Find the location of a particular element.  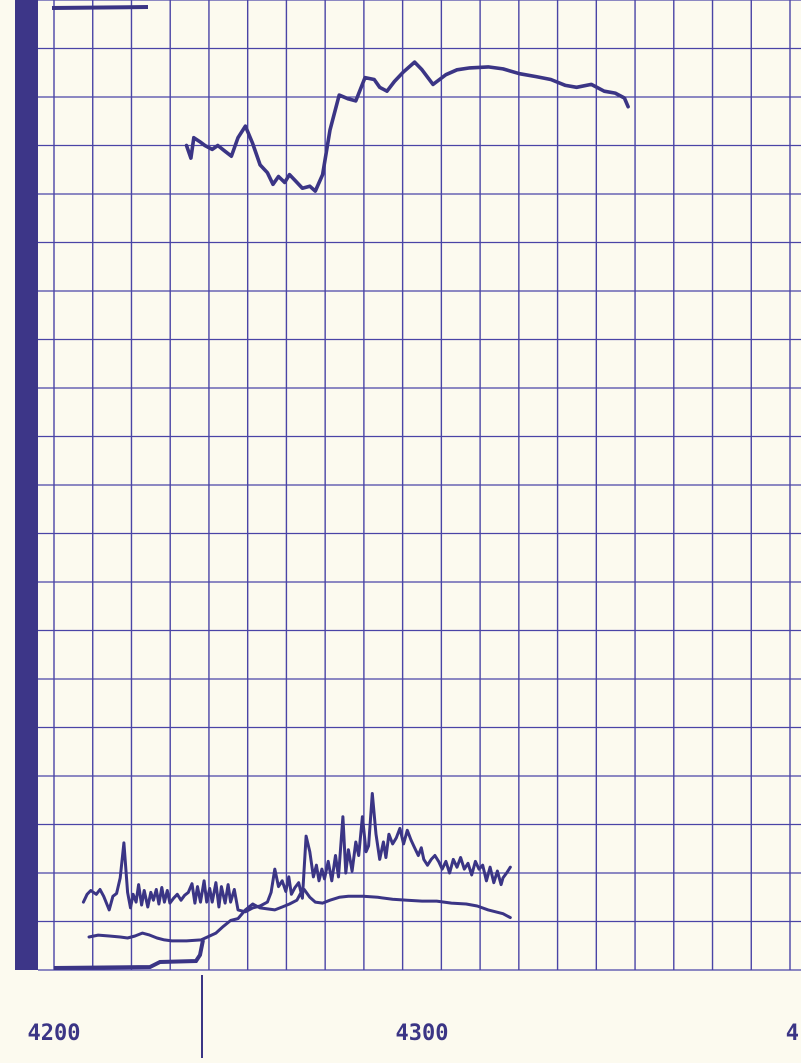

x-tick-label: 4200 is located at coordinates (54, 1033).